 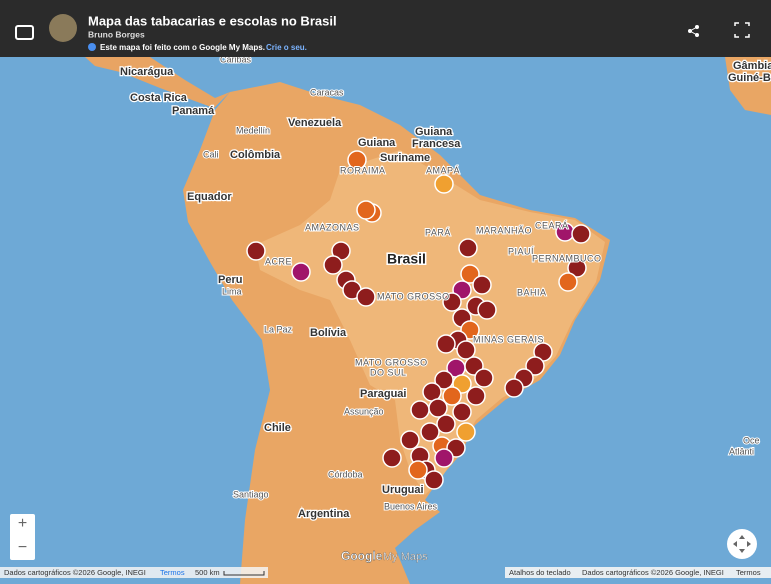 What do you see at coordinates (413, 296) in the screenshot?
I see `map-label: MATO GROSSO` at bounding box center [413, 296].